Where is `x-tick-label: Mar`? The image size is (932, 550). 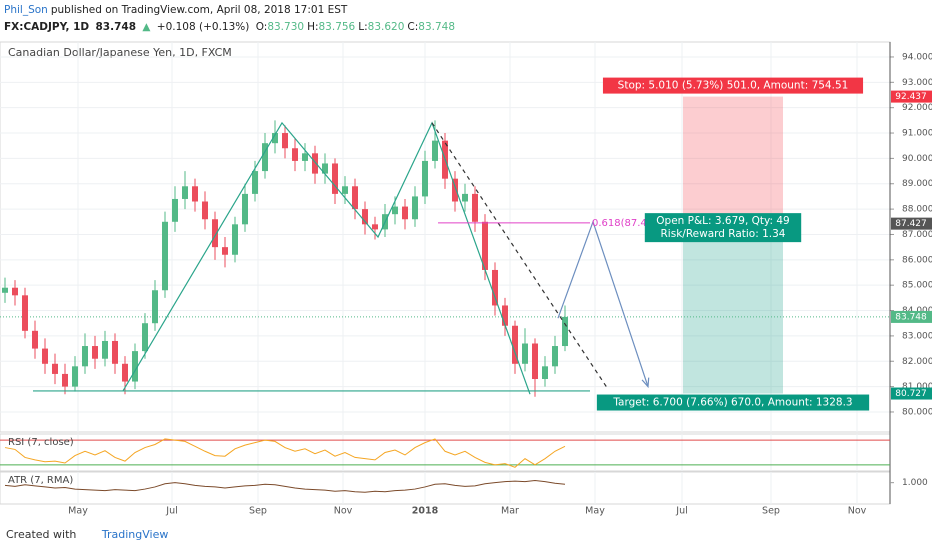
x-tick-label: Mar is located at coordinates (510, 511).